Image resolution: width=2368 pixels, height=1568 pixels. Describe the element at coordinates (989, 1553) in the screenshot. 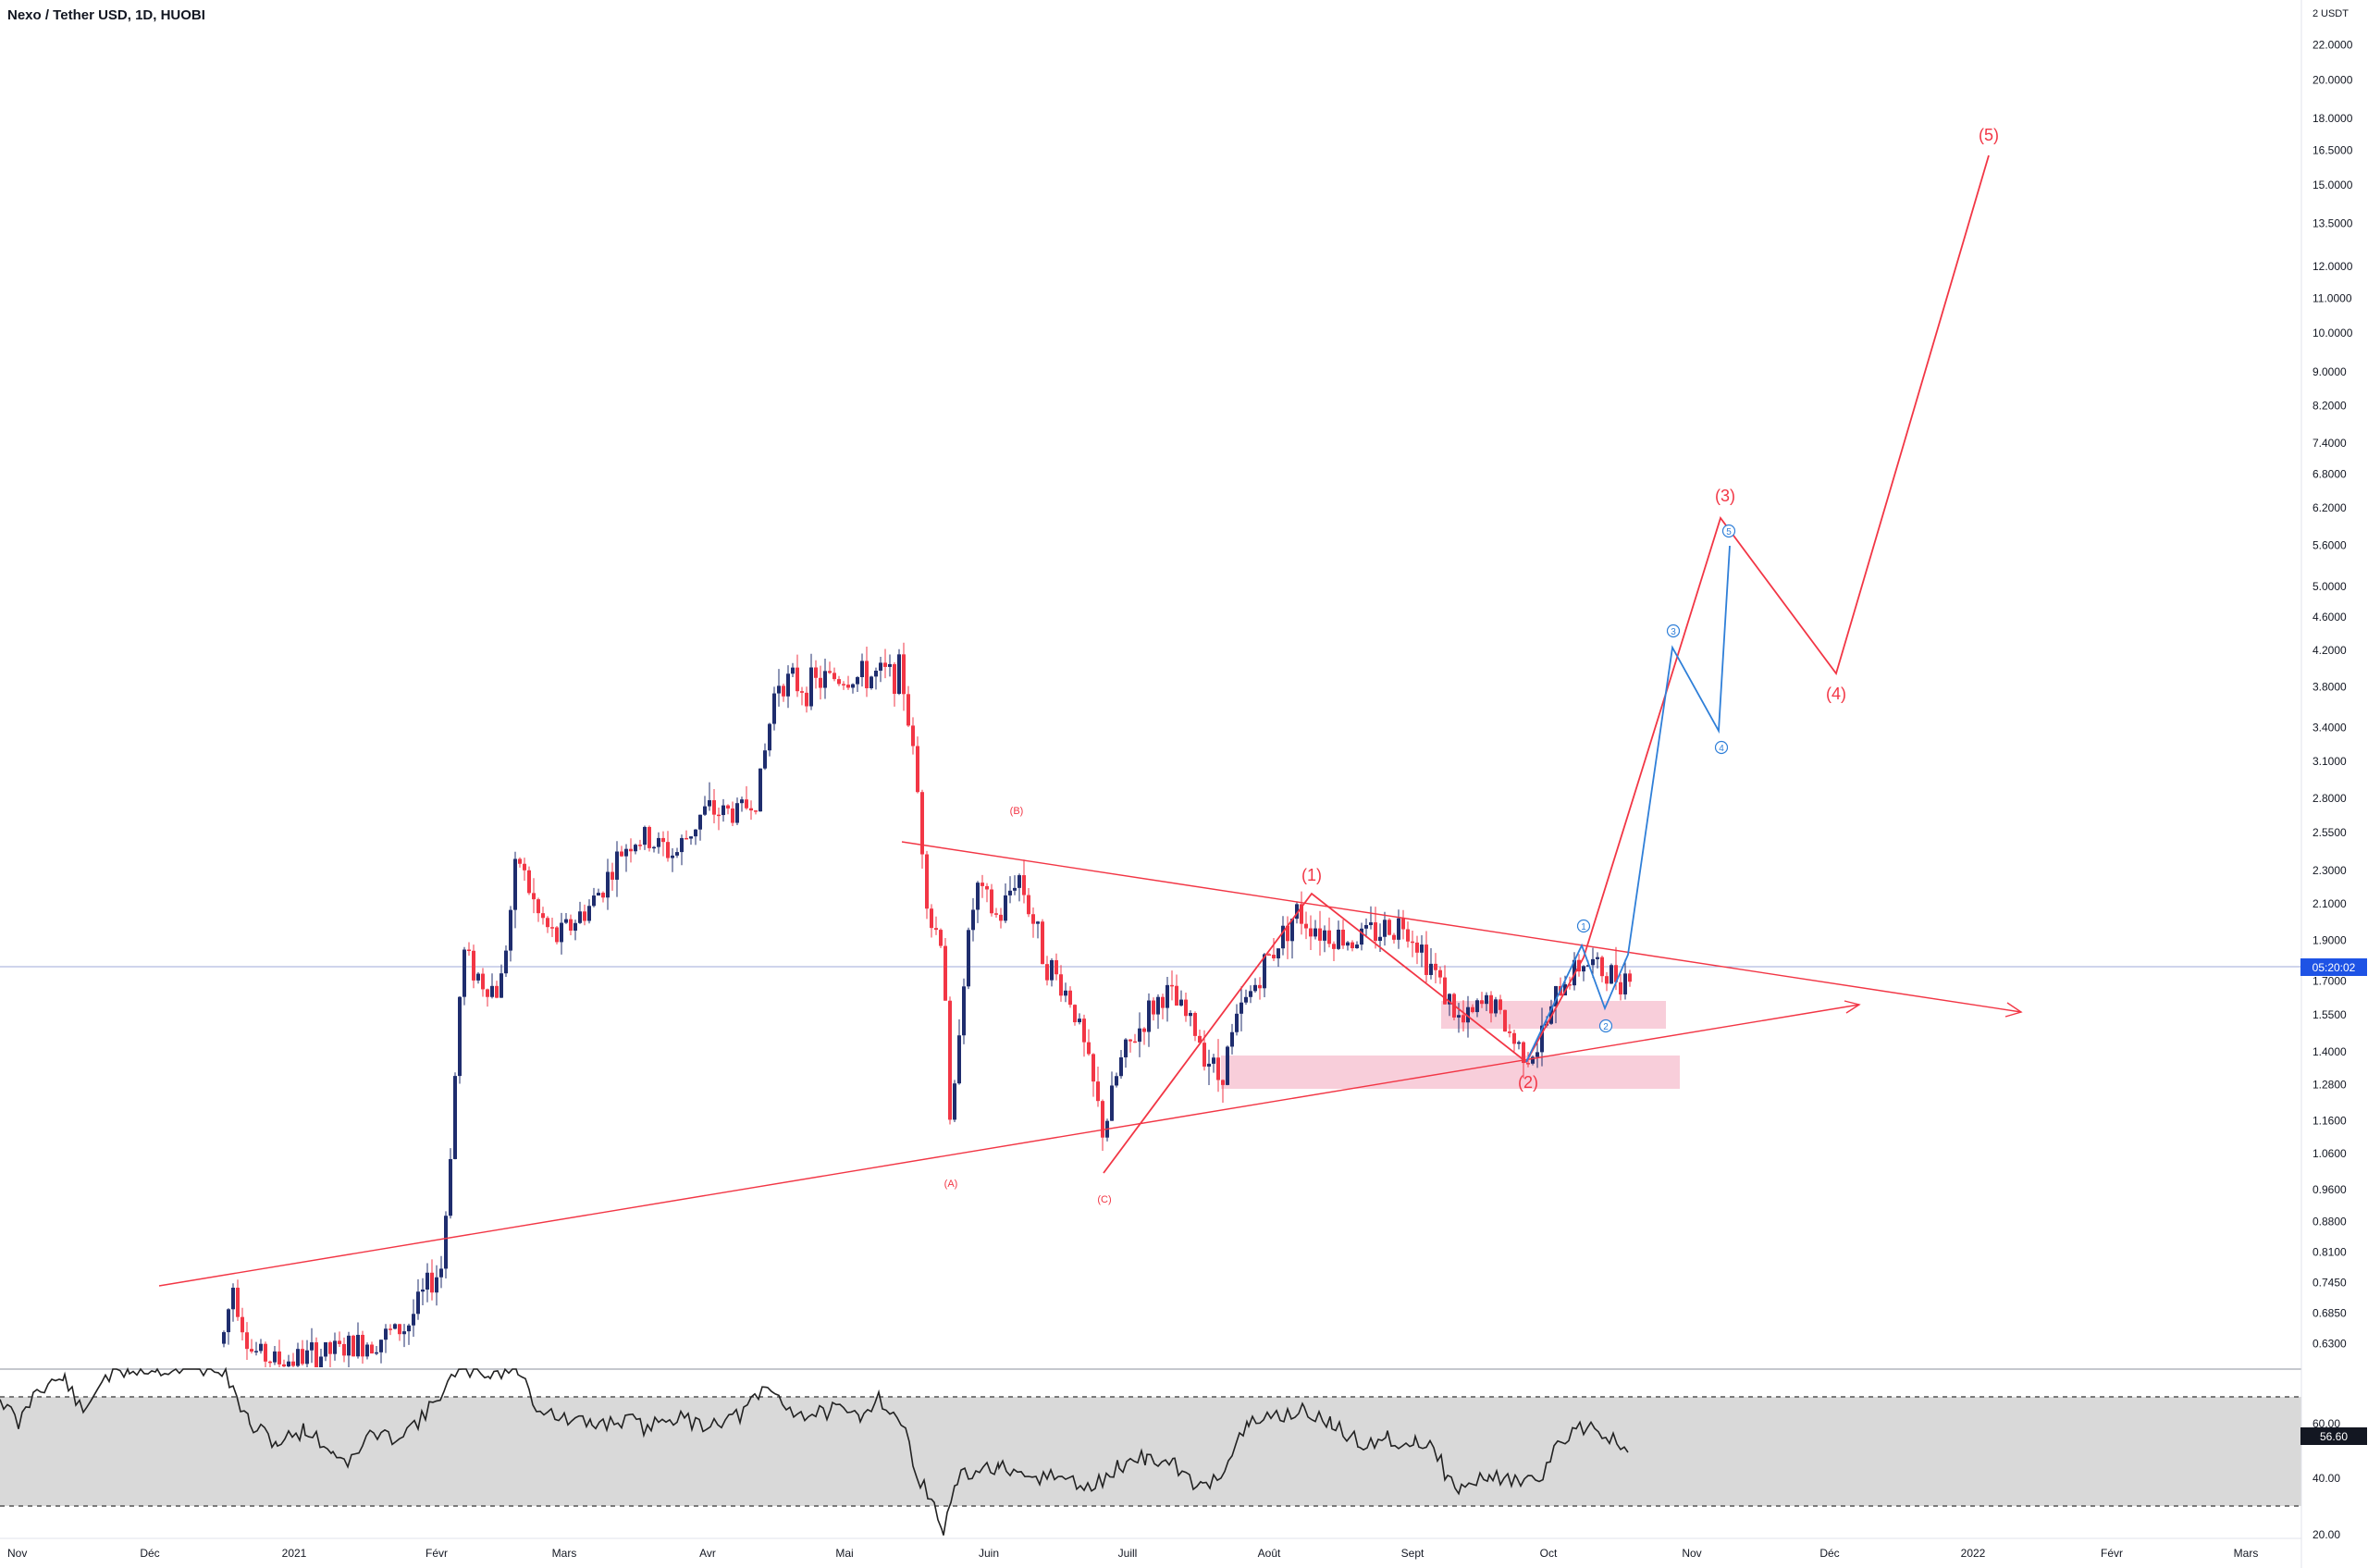

I see `time-tick: Juin` at that location.